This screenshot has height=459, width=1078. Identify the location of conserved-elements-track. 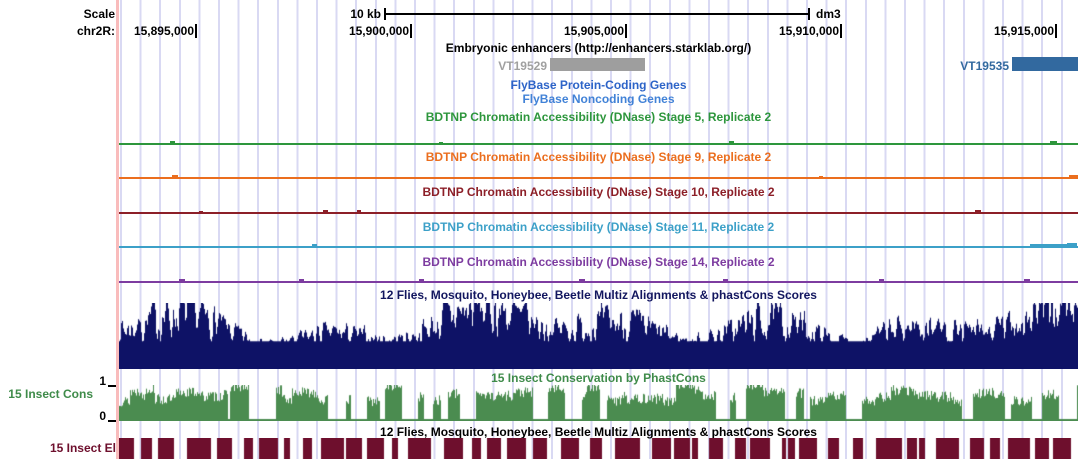
(598, 448).